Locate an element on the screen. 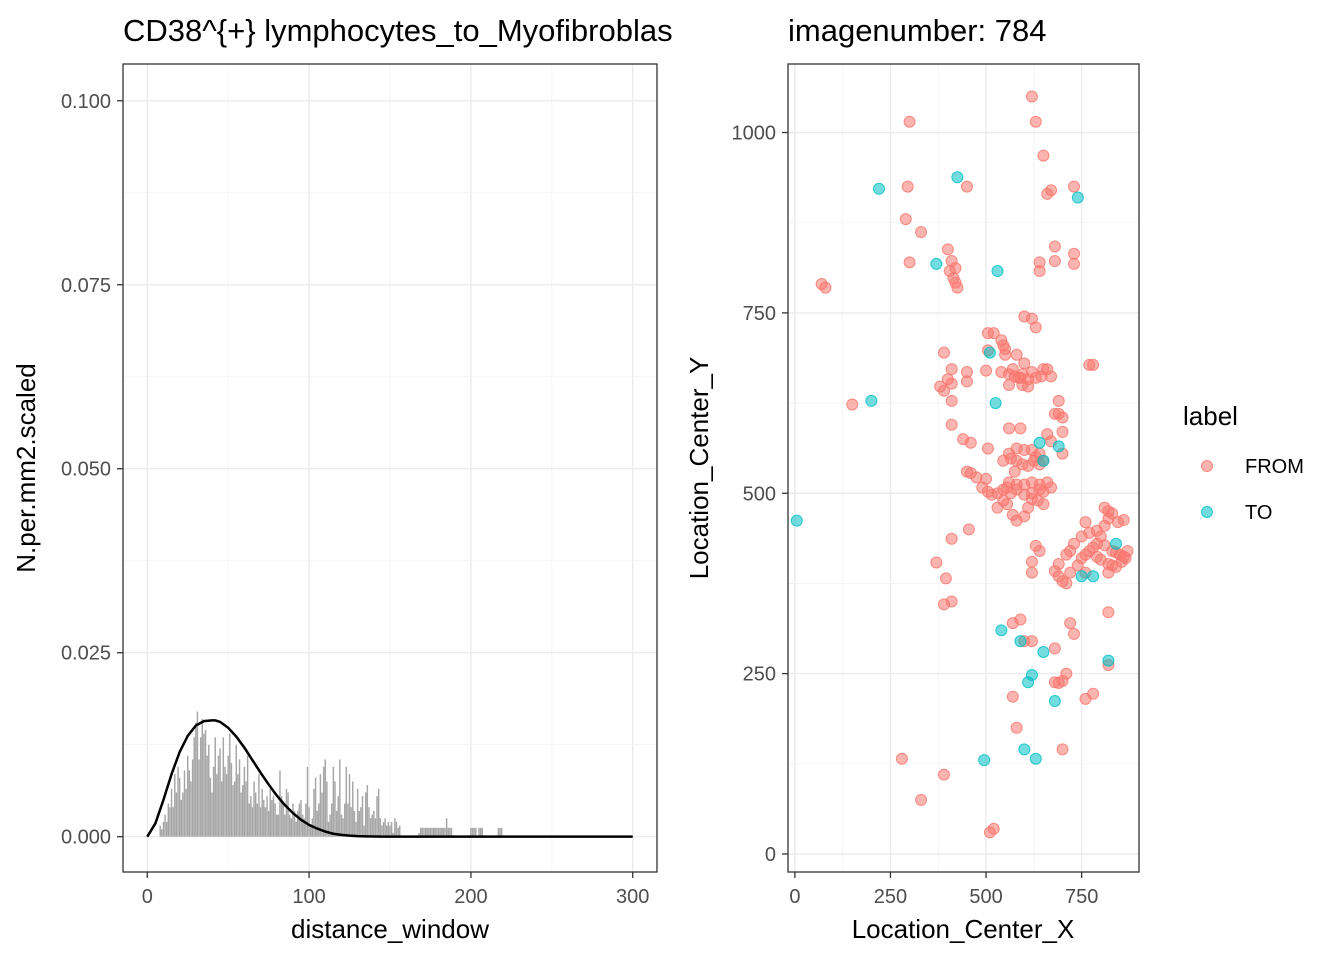  scatter-x-tick-label: 750 is located at coordinates (1081, 897).